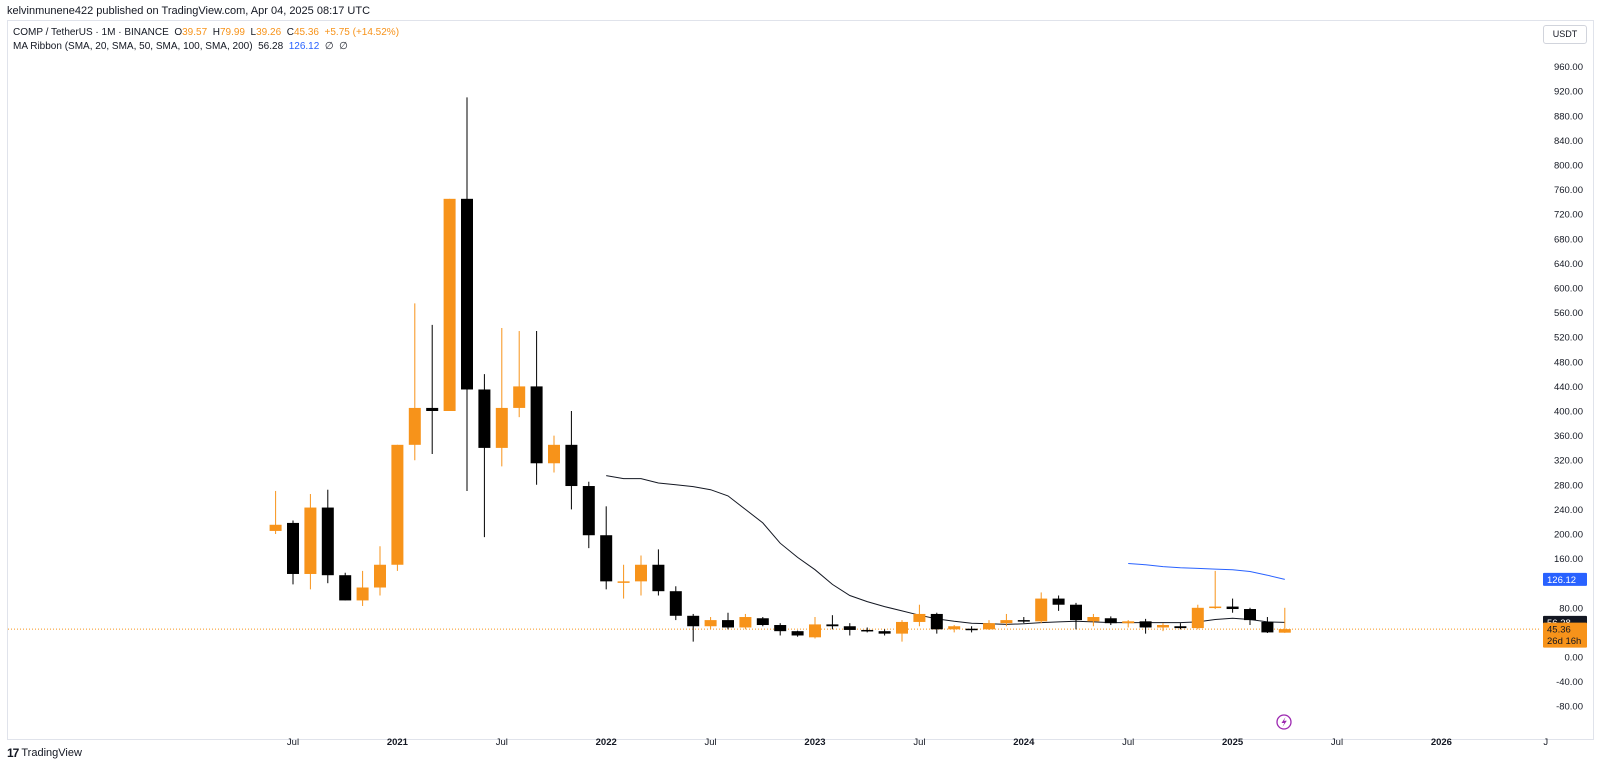 This screenshot has height=782, width=1600. I want to click on flash-icon, so click(1284, 722).